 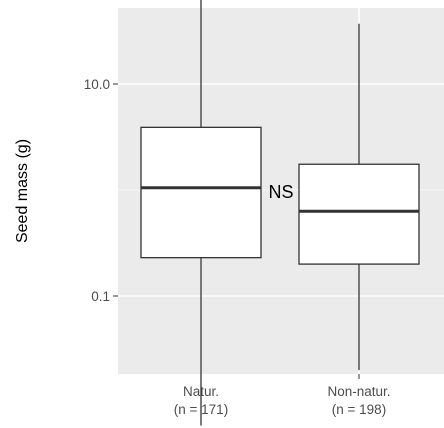 I want to click on y-axis: 0.110.01000.0, so click(x=101, y=190).